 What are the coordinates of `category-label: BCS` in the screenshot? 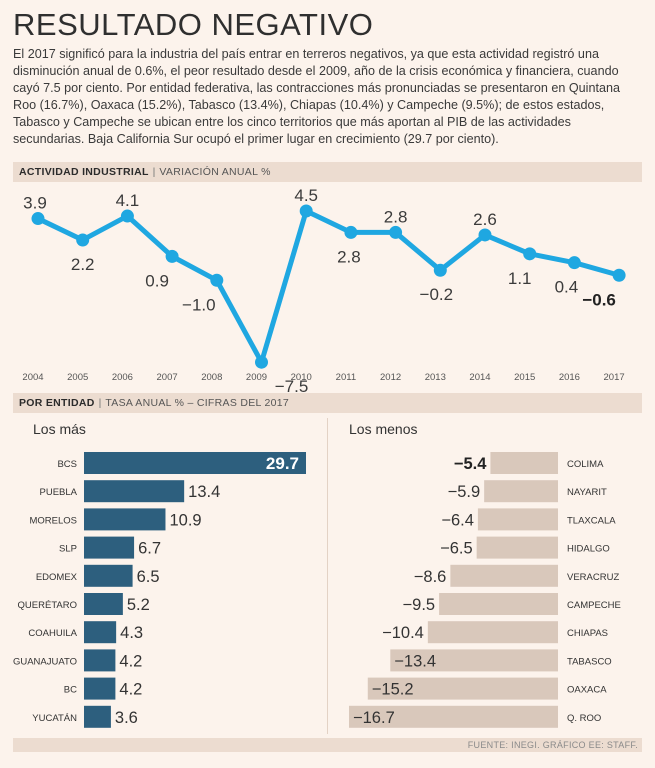 It's located at (67, 464).